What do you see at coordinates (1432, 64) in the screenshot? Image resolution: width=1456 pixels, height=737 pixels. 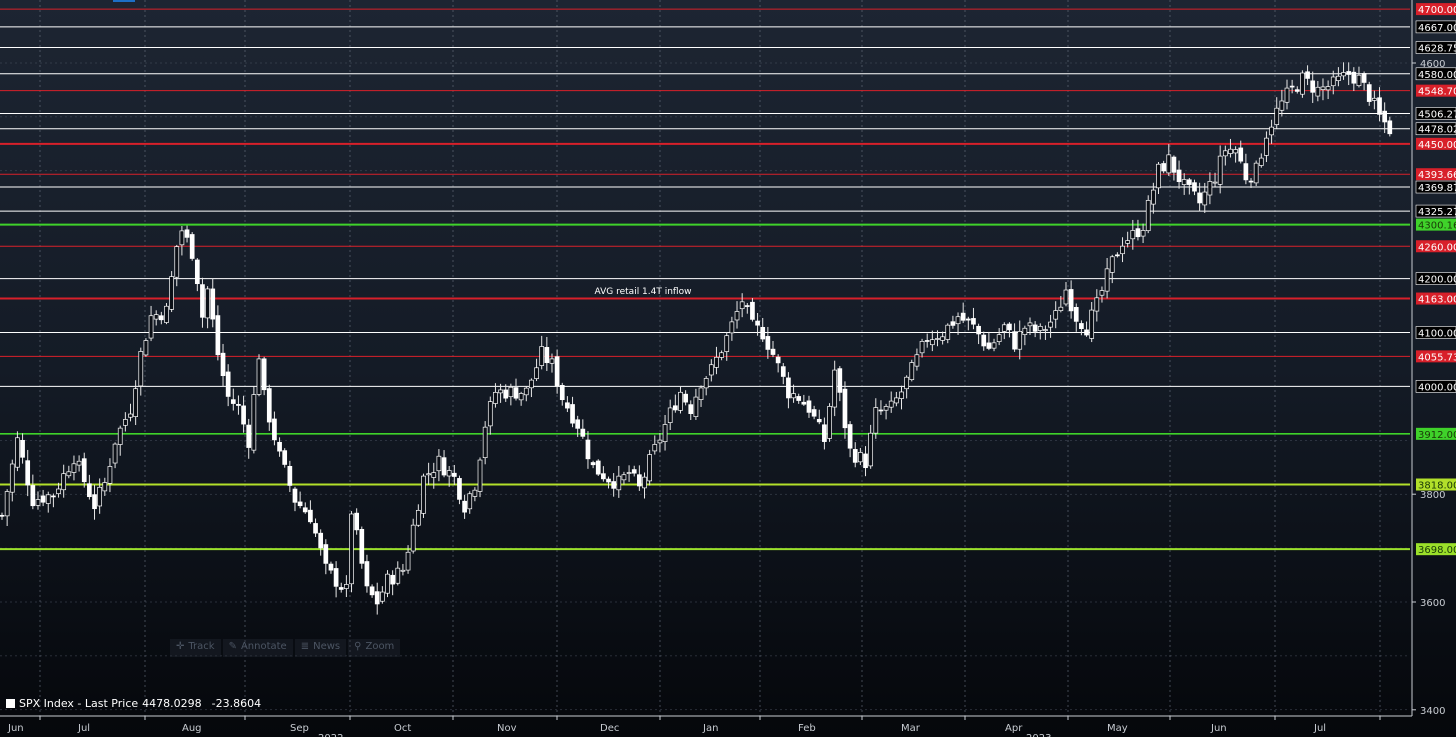 I see `y-tick-label: 4600` at bounding box center [1432, 64].